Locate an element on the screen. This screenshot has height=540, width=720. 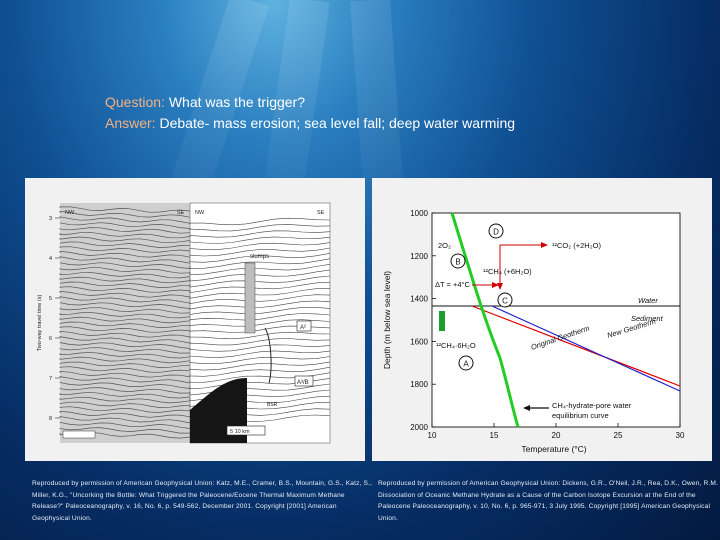
marker-c is located at coordinates (505, 300).